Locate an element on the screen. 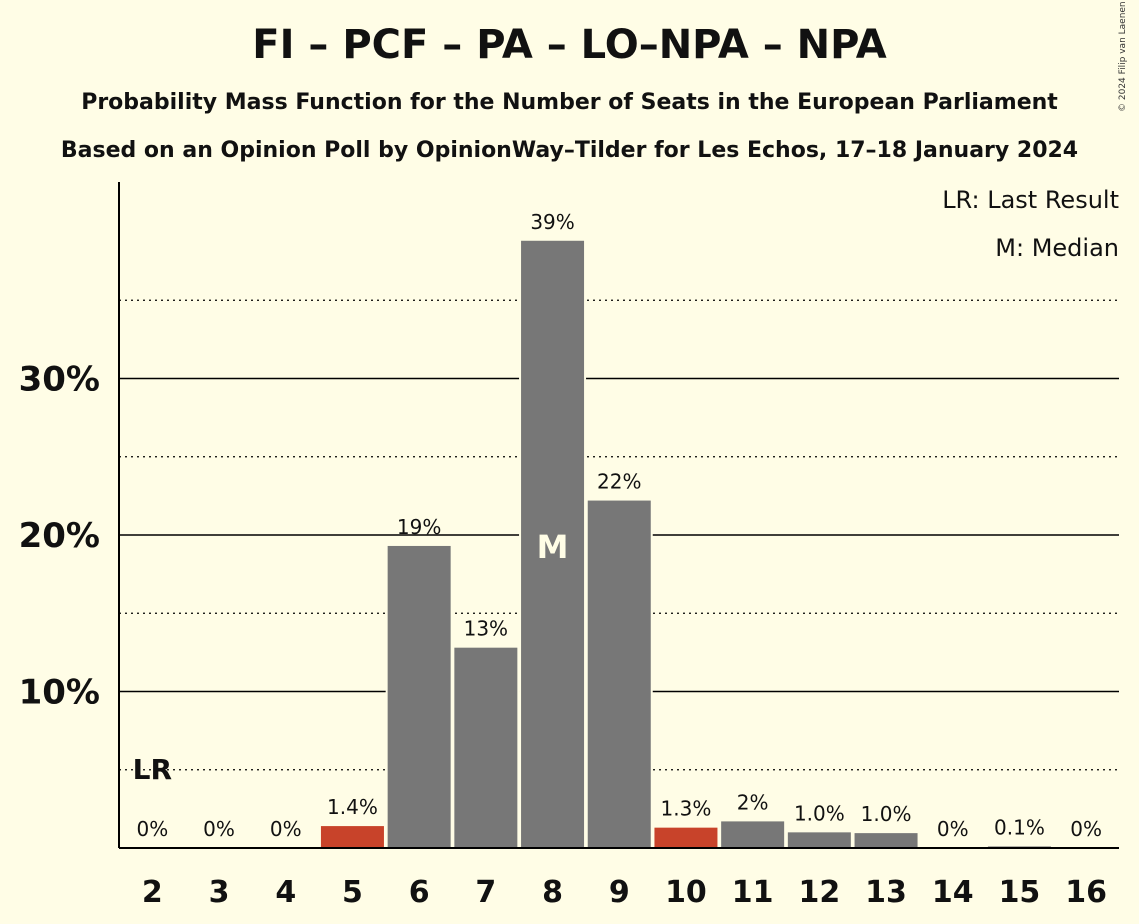 The width and height of the screenshot is (1139, 924). y-tick-label: 20% is located at coordinates (59, 536).